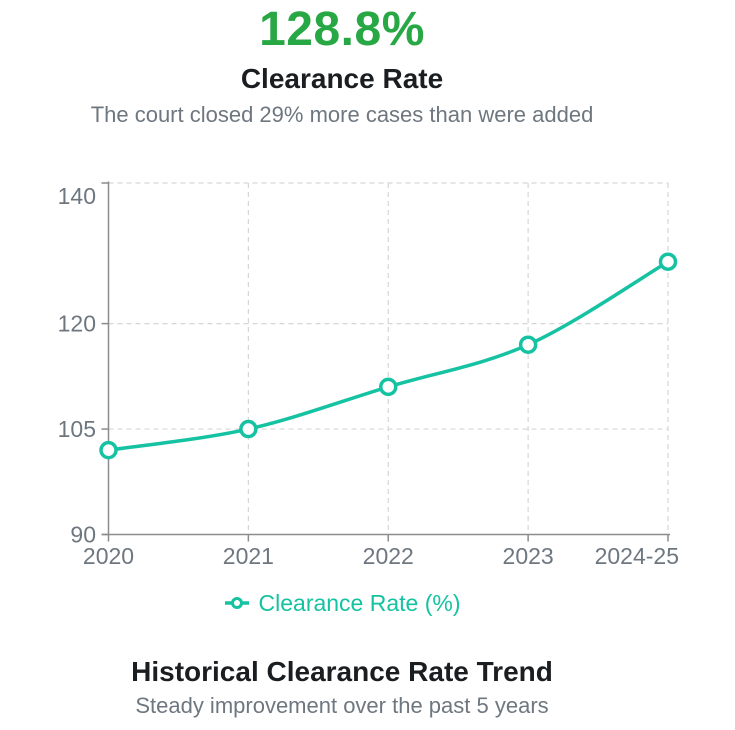 The height and width of the screenshot is (730, 735). I want to click on chart-legend: Clearance Rate (%), so click(342, 603).